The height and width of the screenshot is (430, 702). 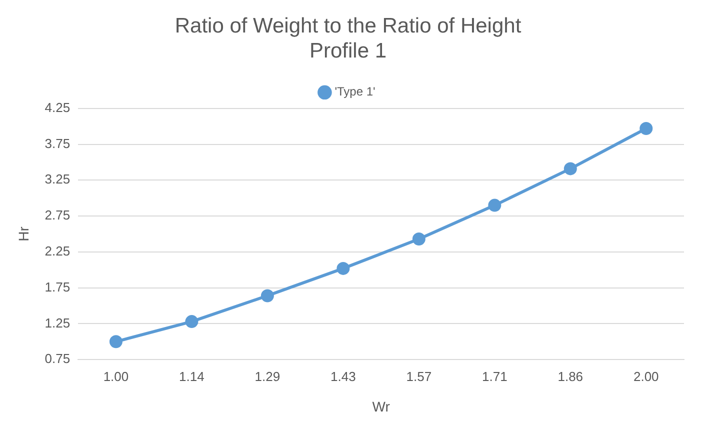 What do you see at coordinates (343, 376) in the screenshot?
I see `x-tick-label: 1.43` at bounding box center [343, 376].